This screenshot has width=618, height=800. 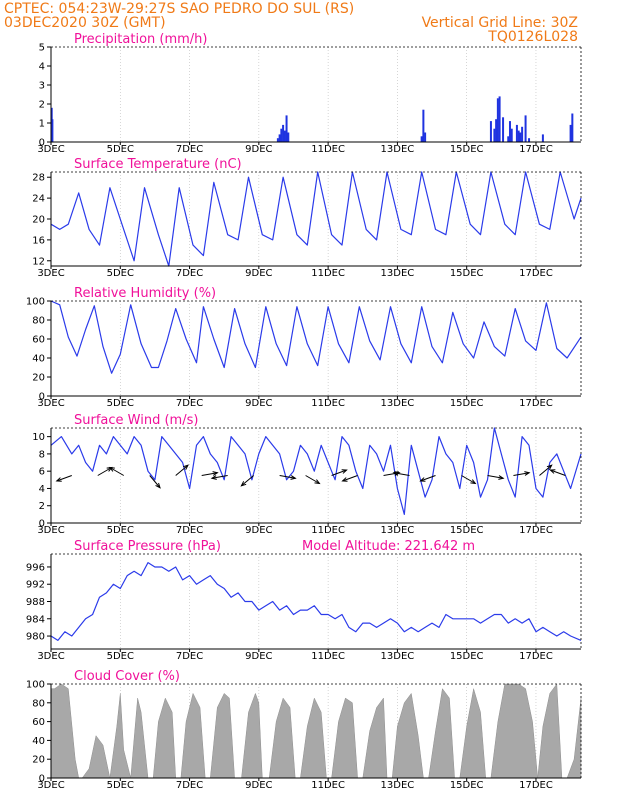 I want to click on pressure-x-tick-label: 9DEC, so click(x=258, y=656).